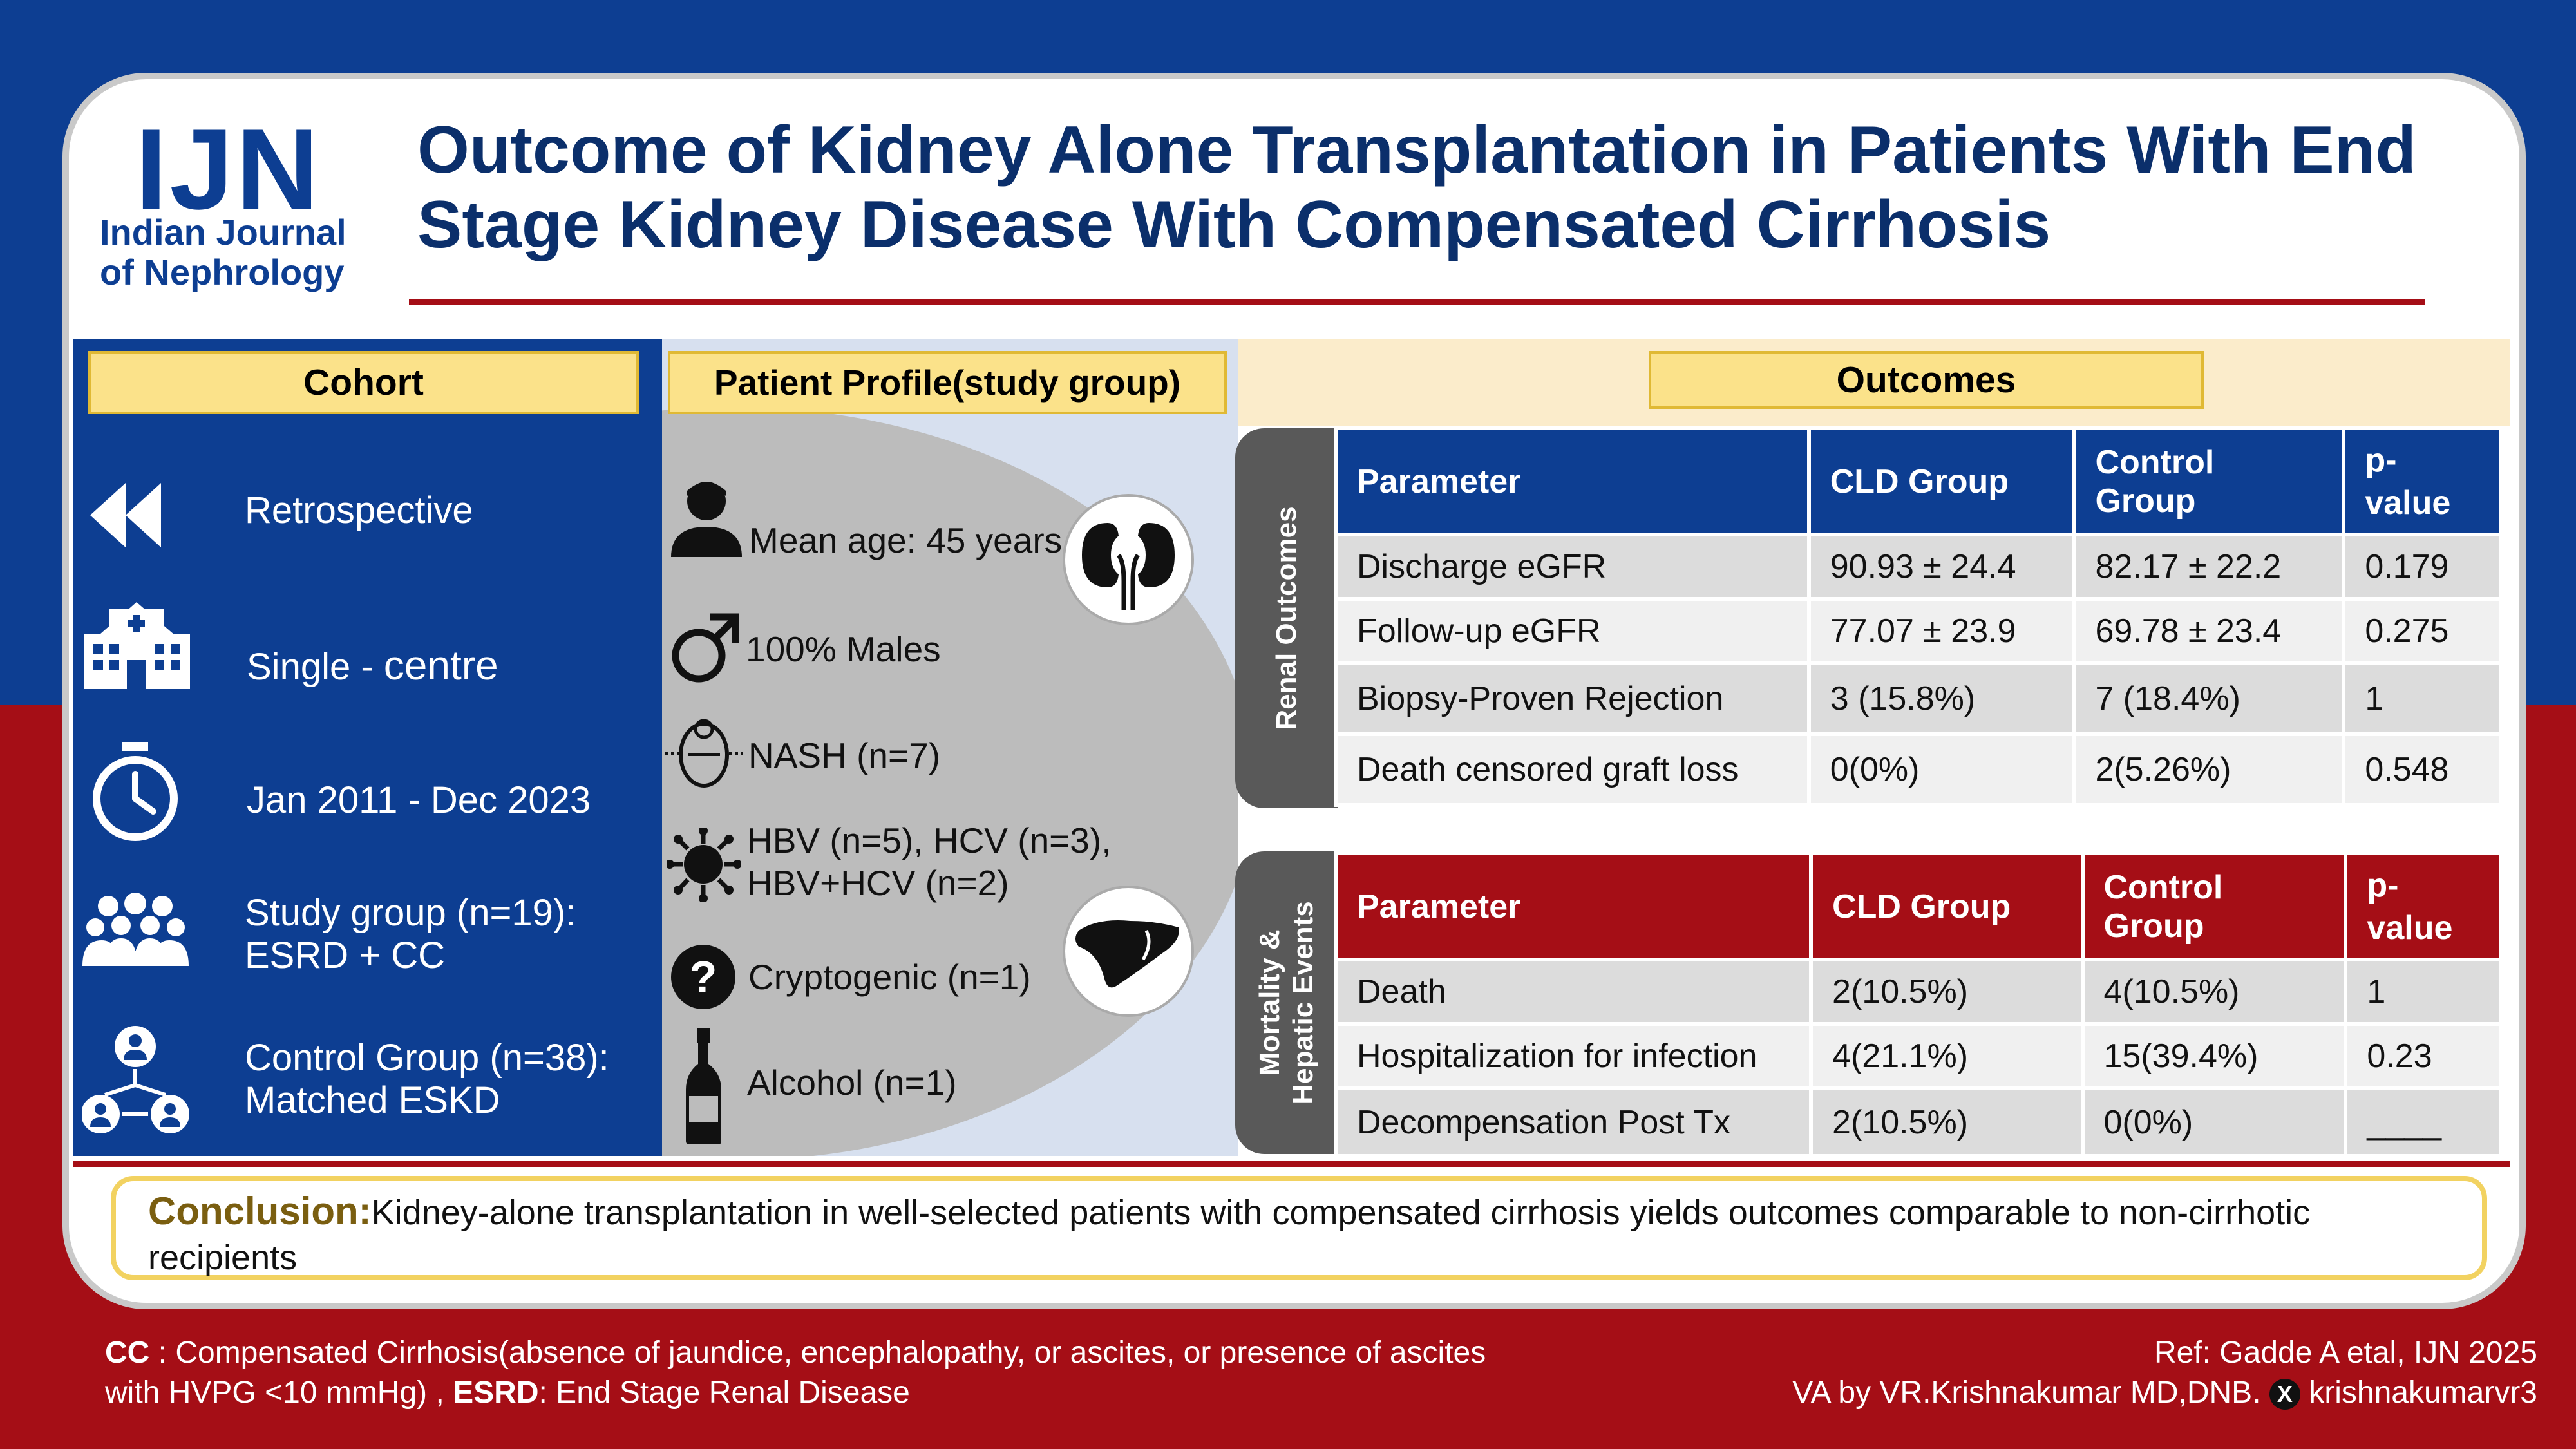 This screenshot has width=2576, height=1449. I want to click on profile-alcohol: Alcohol (n=1), so click(852, 1083).